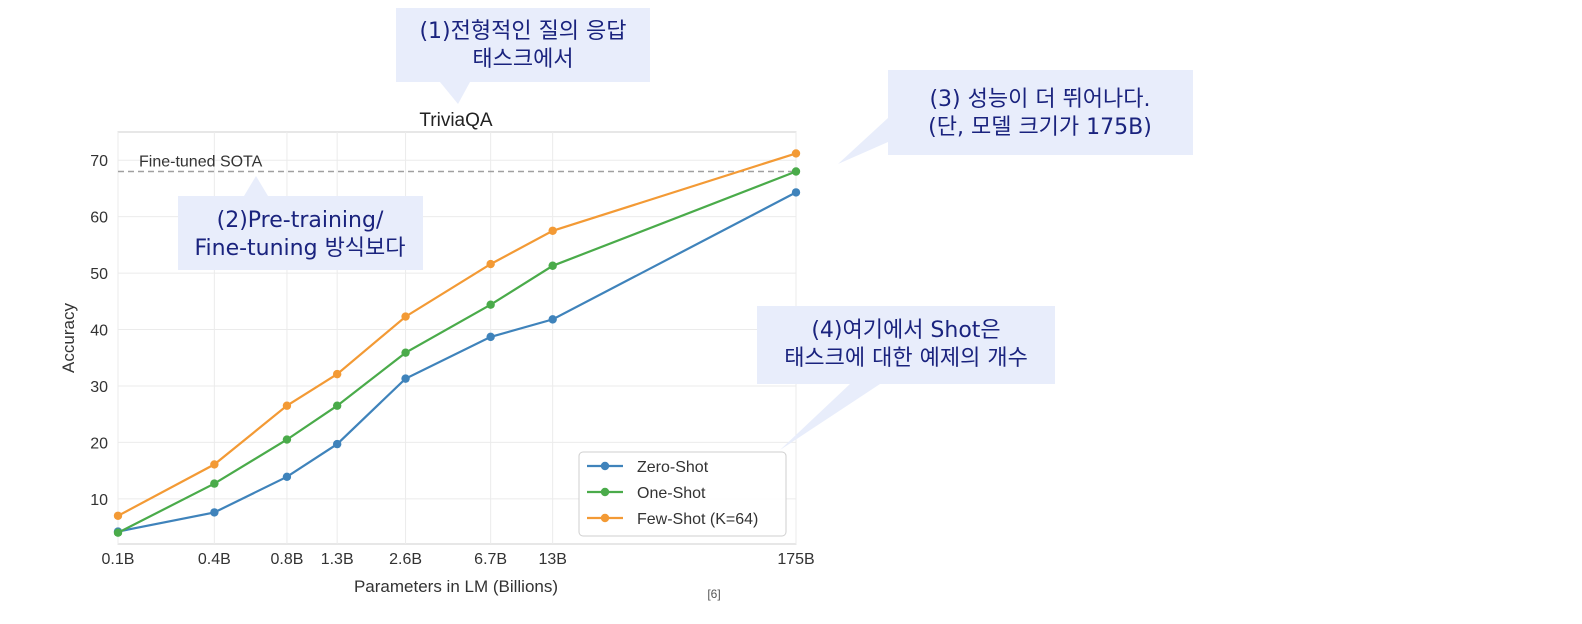 The height and width of the screenshot is (624, 1582). What do you see at coordinates (99, 443) in the screenshot?
I see `y-tick-label: 20` at bounding box center [99, 443].